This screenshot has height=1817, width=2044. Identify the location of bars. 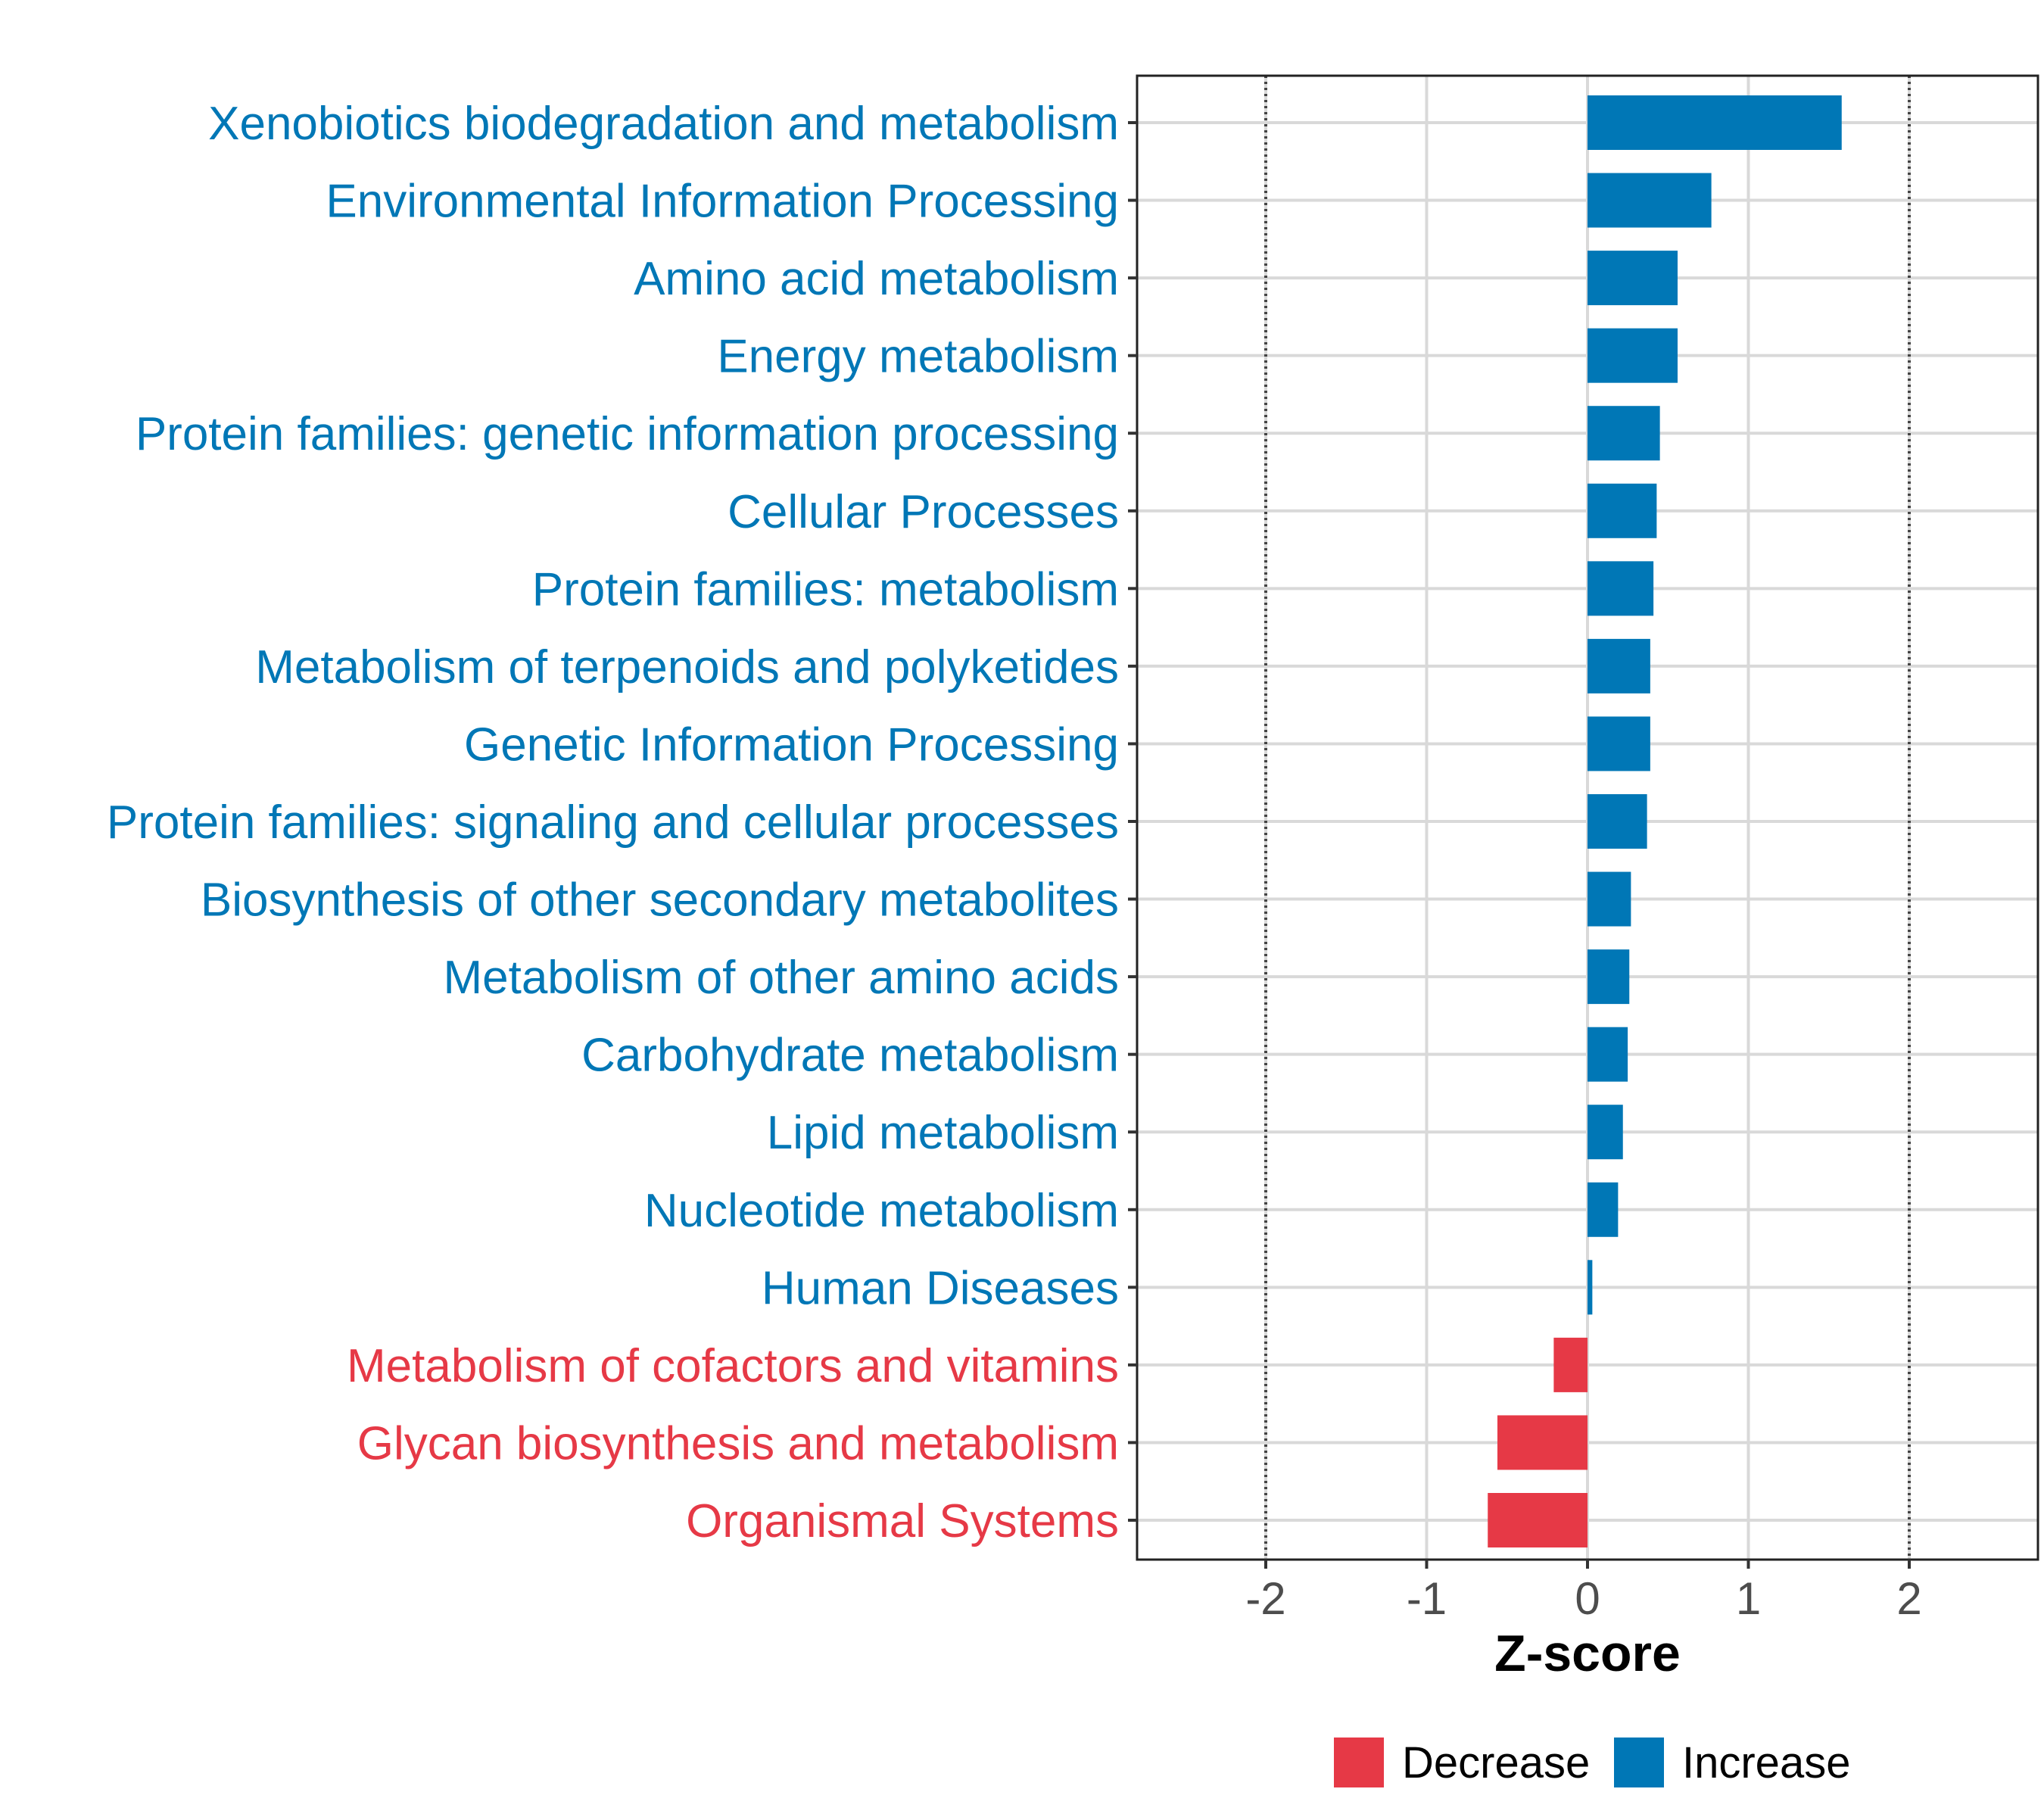
(1665, 821).